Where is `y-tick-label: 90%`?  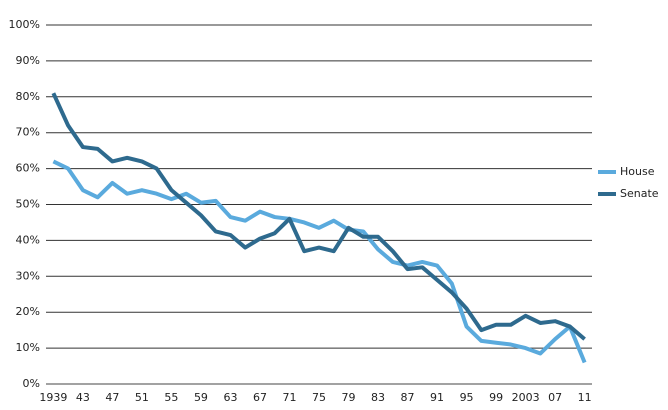
y-tick-label: 90% is located at coordinates (28, 60).